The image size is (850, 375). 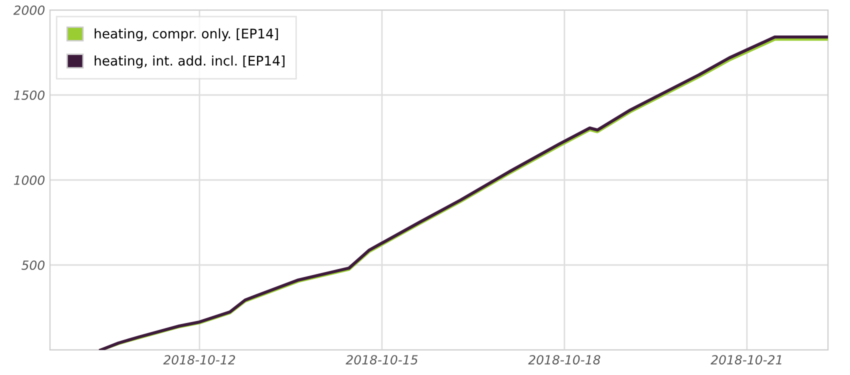 I want to click on legend-label: heating, int. add. incl. [EP14], so click(x=189, y=61).